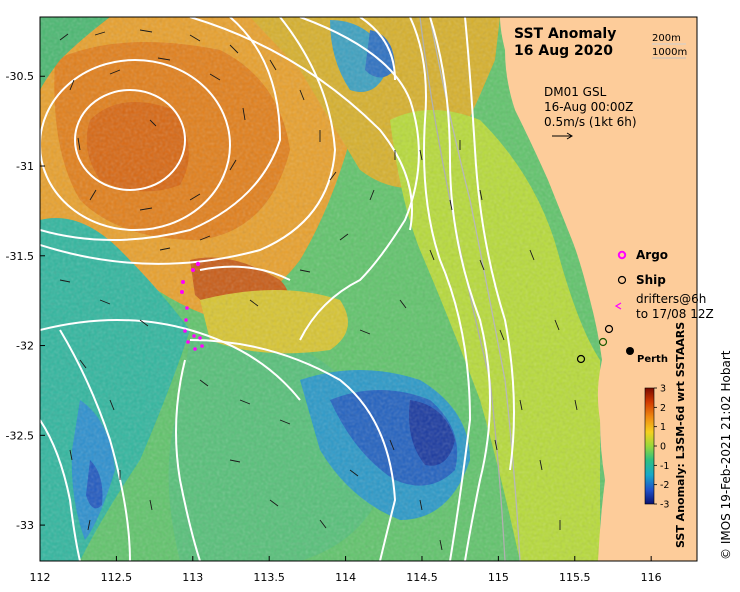 The height and width of the screenshot is (592, 740). Describe the element at coordinates (562, 136) in the screenshot. I see `velocity-scale-arrow` at that location.